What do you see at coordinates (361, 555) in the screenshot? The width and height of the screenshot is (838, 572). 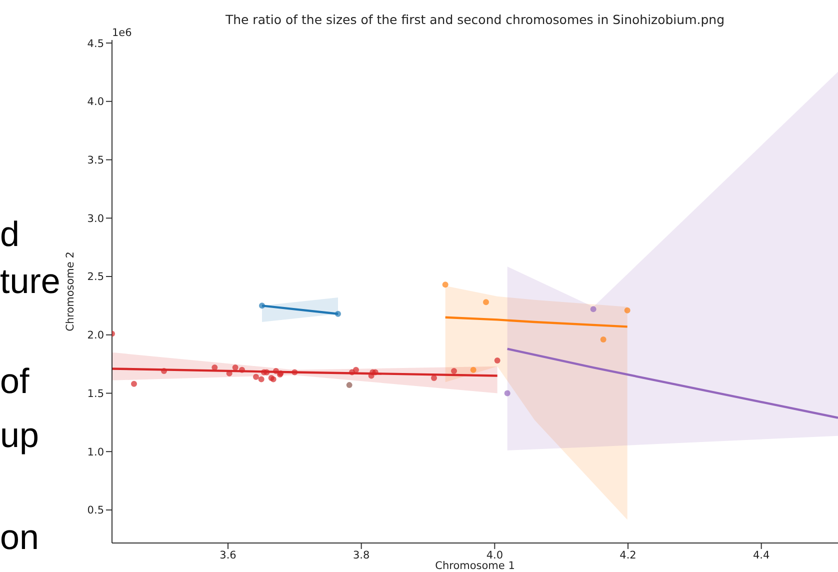 I see `x-tick-label: 3.8` at bounding box center [361, 555].